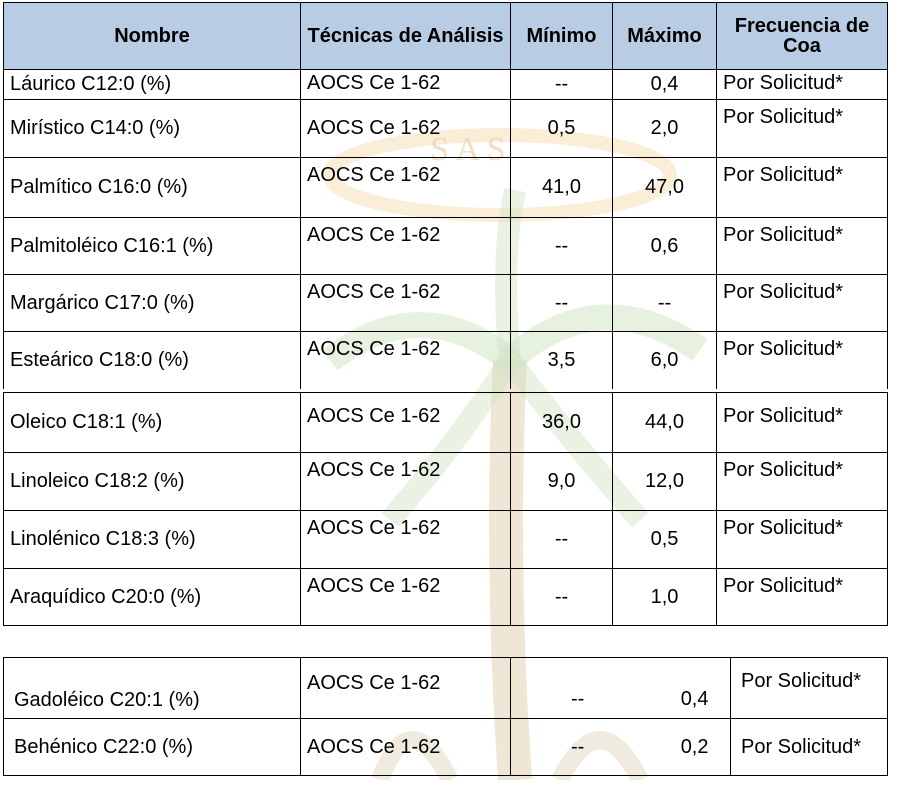 The height and width of the screenshot is (791, 898). I want to click on header-min: Mínimo, so click(561, 36).